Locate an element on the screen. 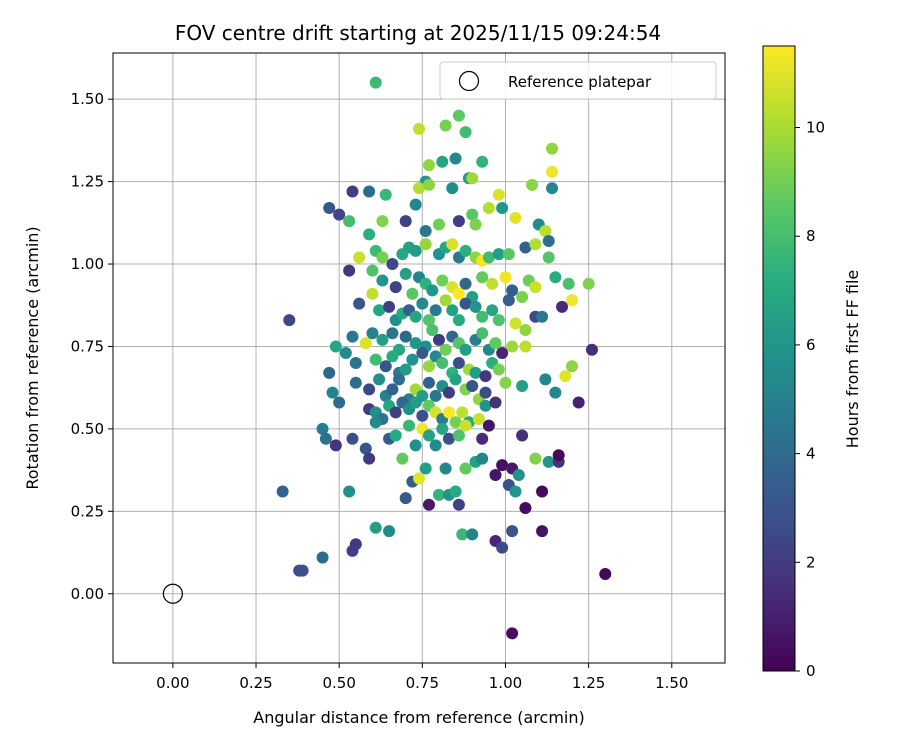 Image resolution: width=900 pixels, height=750 pixels. colorbar-ticks: 0 2 4 6 8 10 is located at coordinates (810, 399).